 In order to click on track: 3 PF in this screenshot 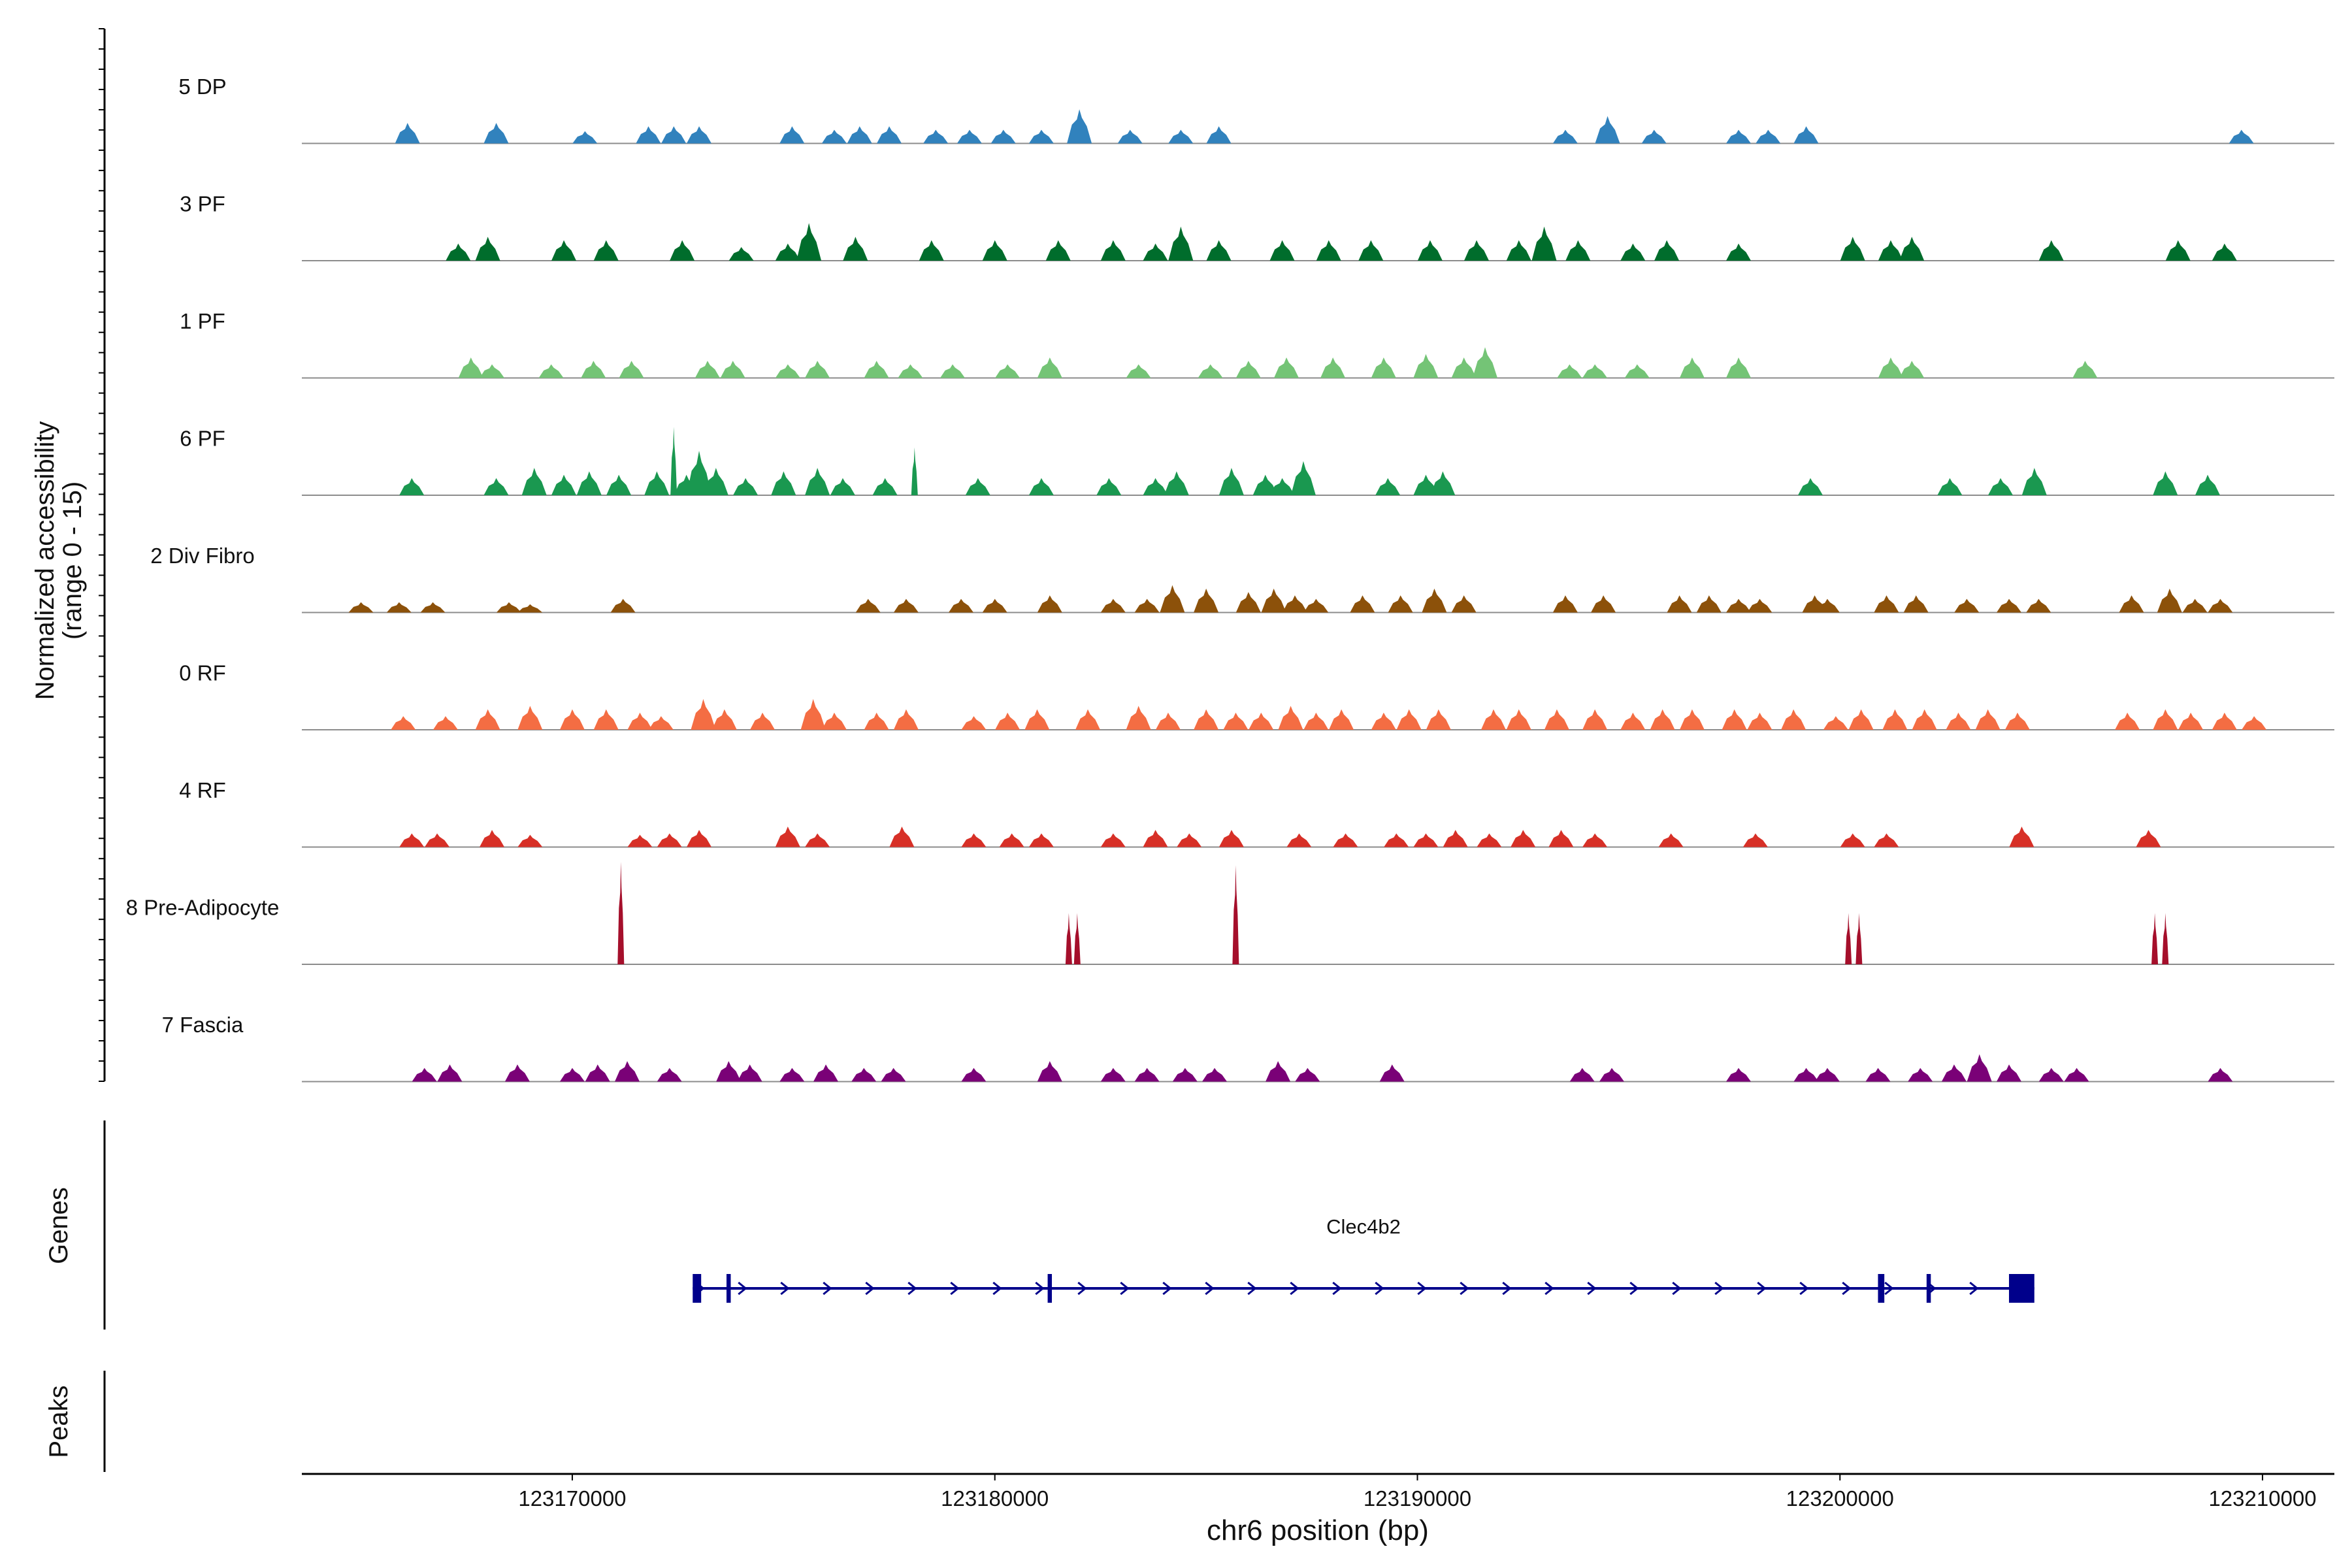, I will do `click(1257, 226)`.